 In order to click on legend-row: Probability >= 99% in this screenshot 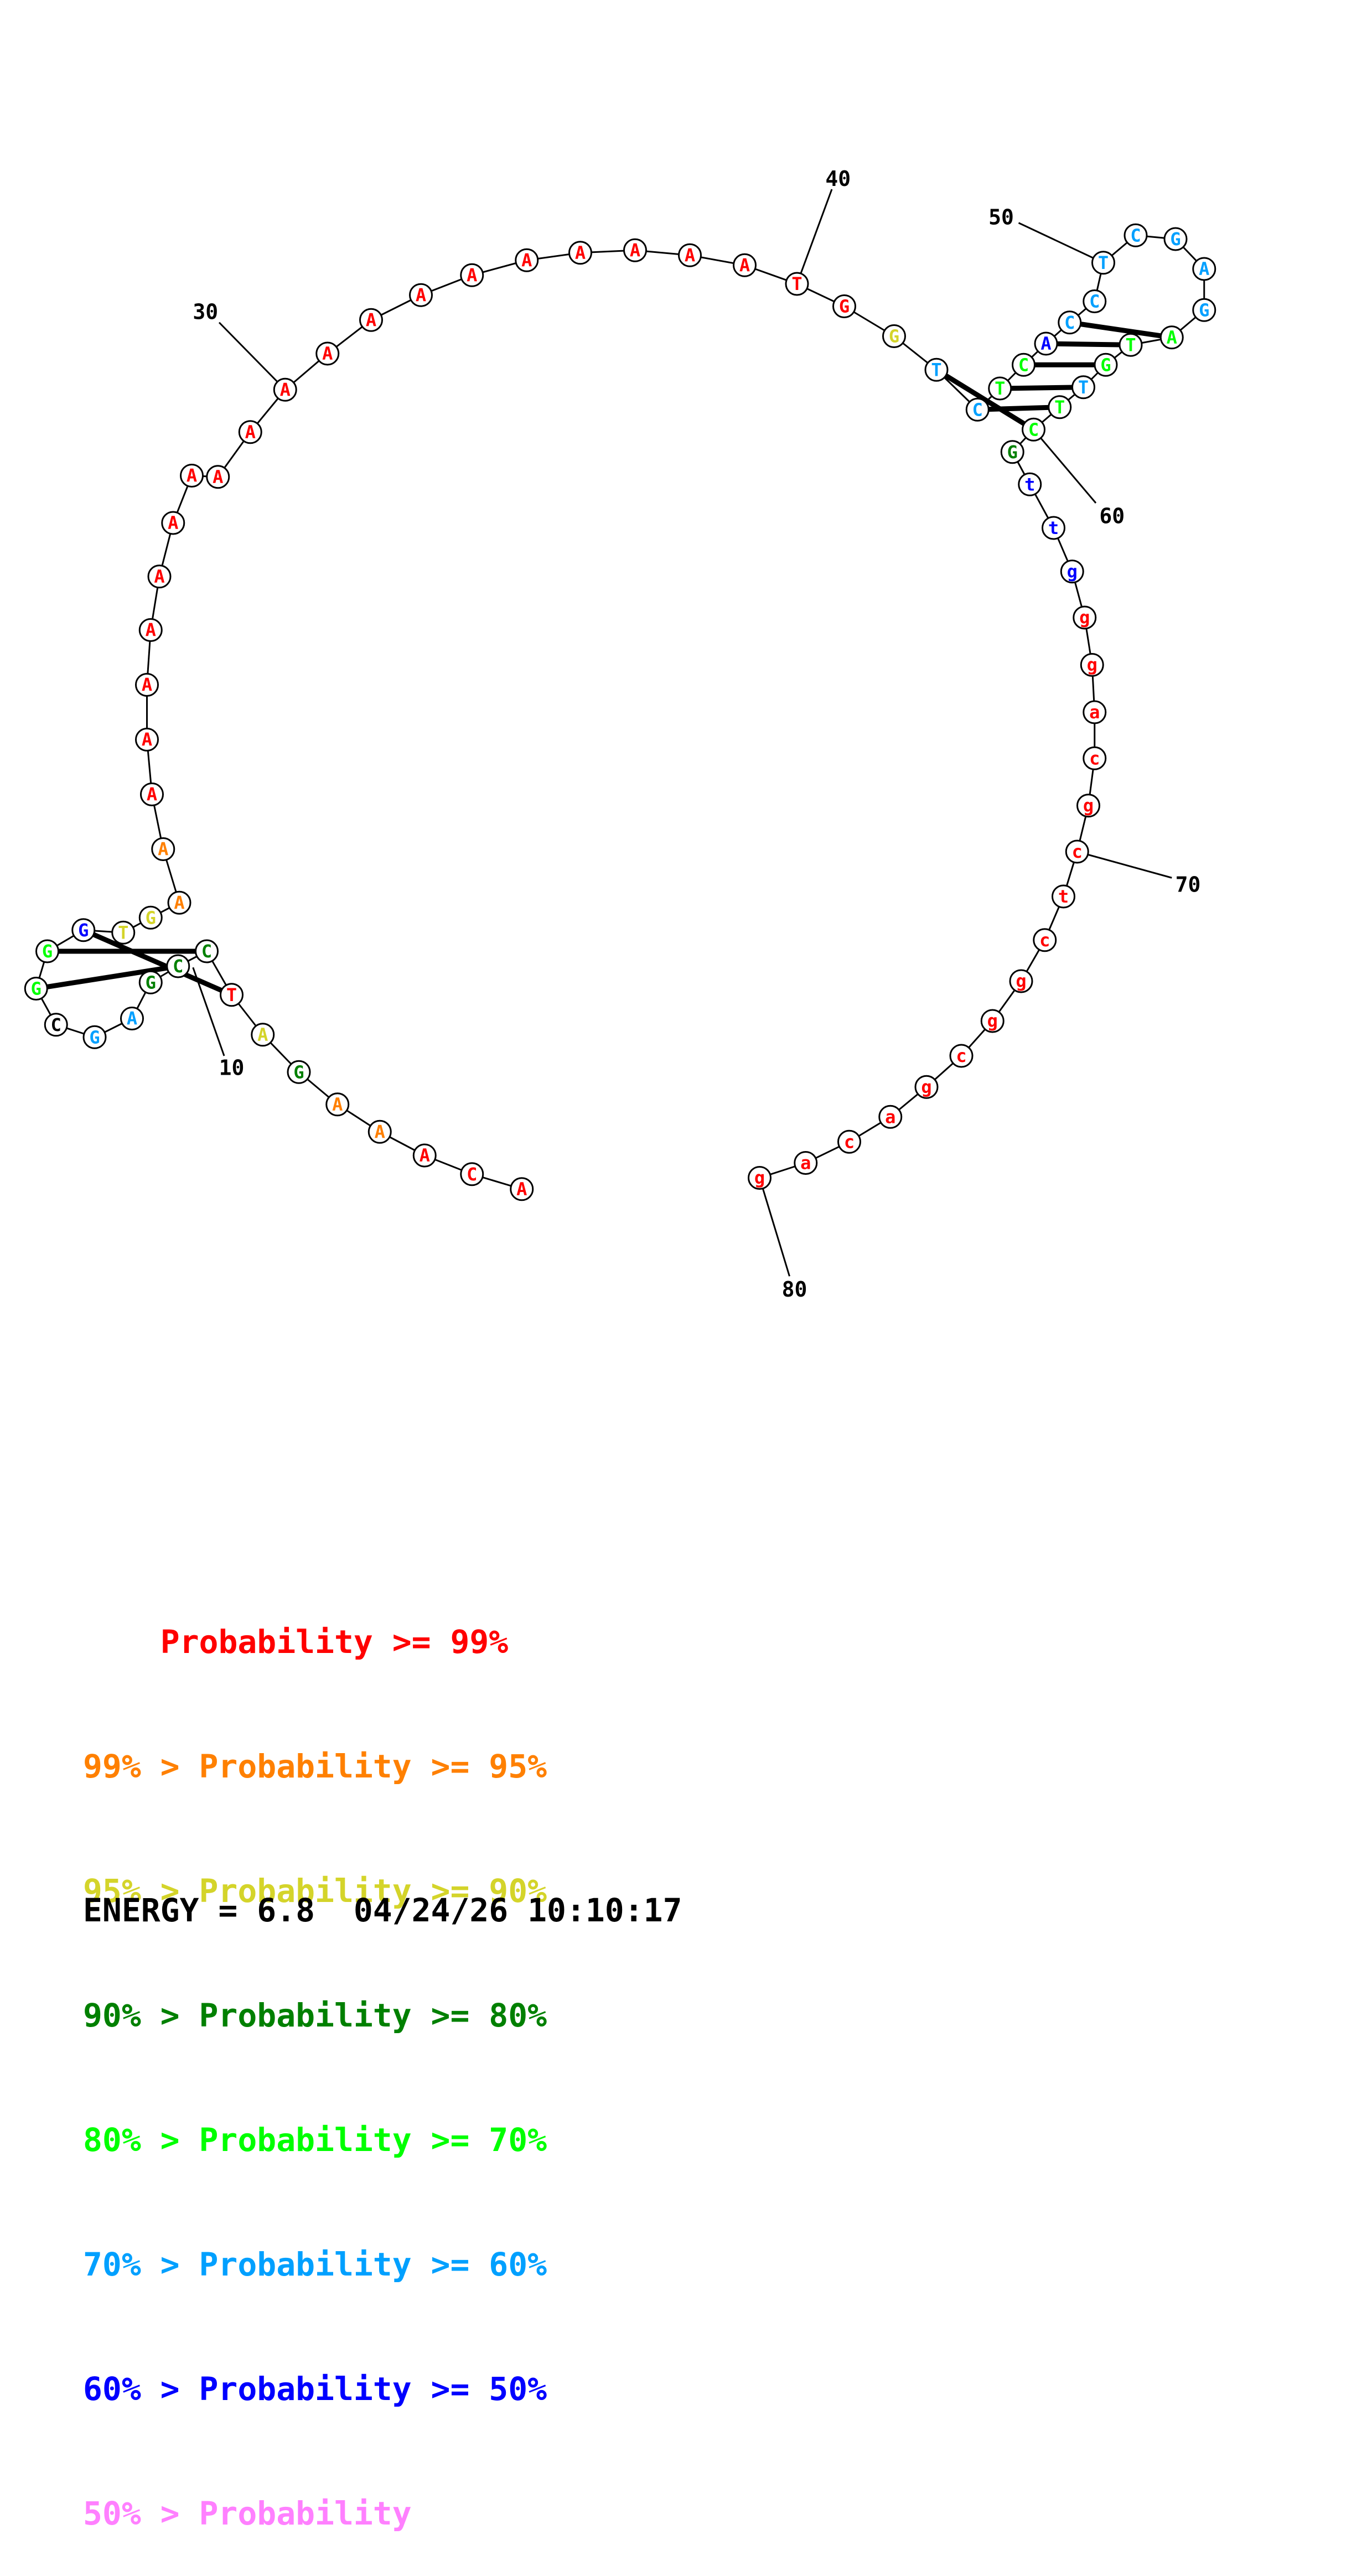, I will do `click(315, 1642)`.